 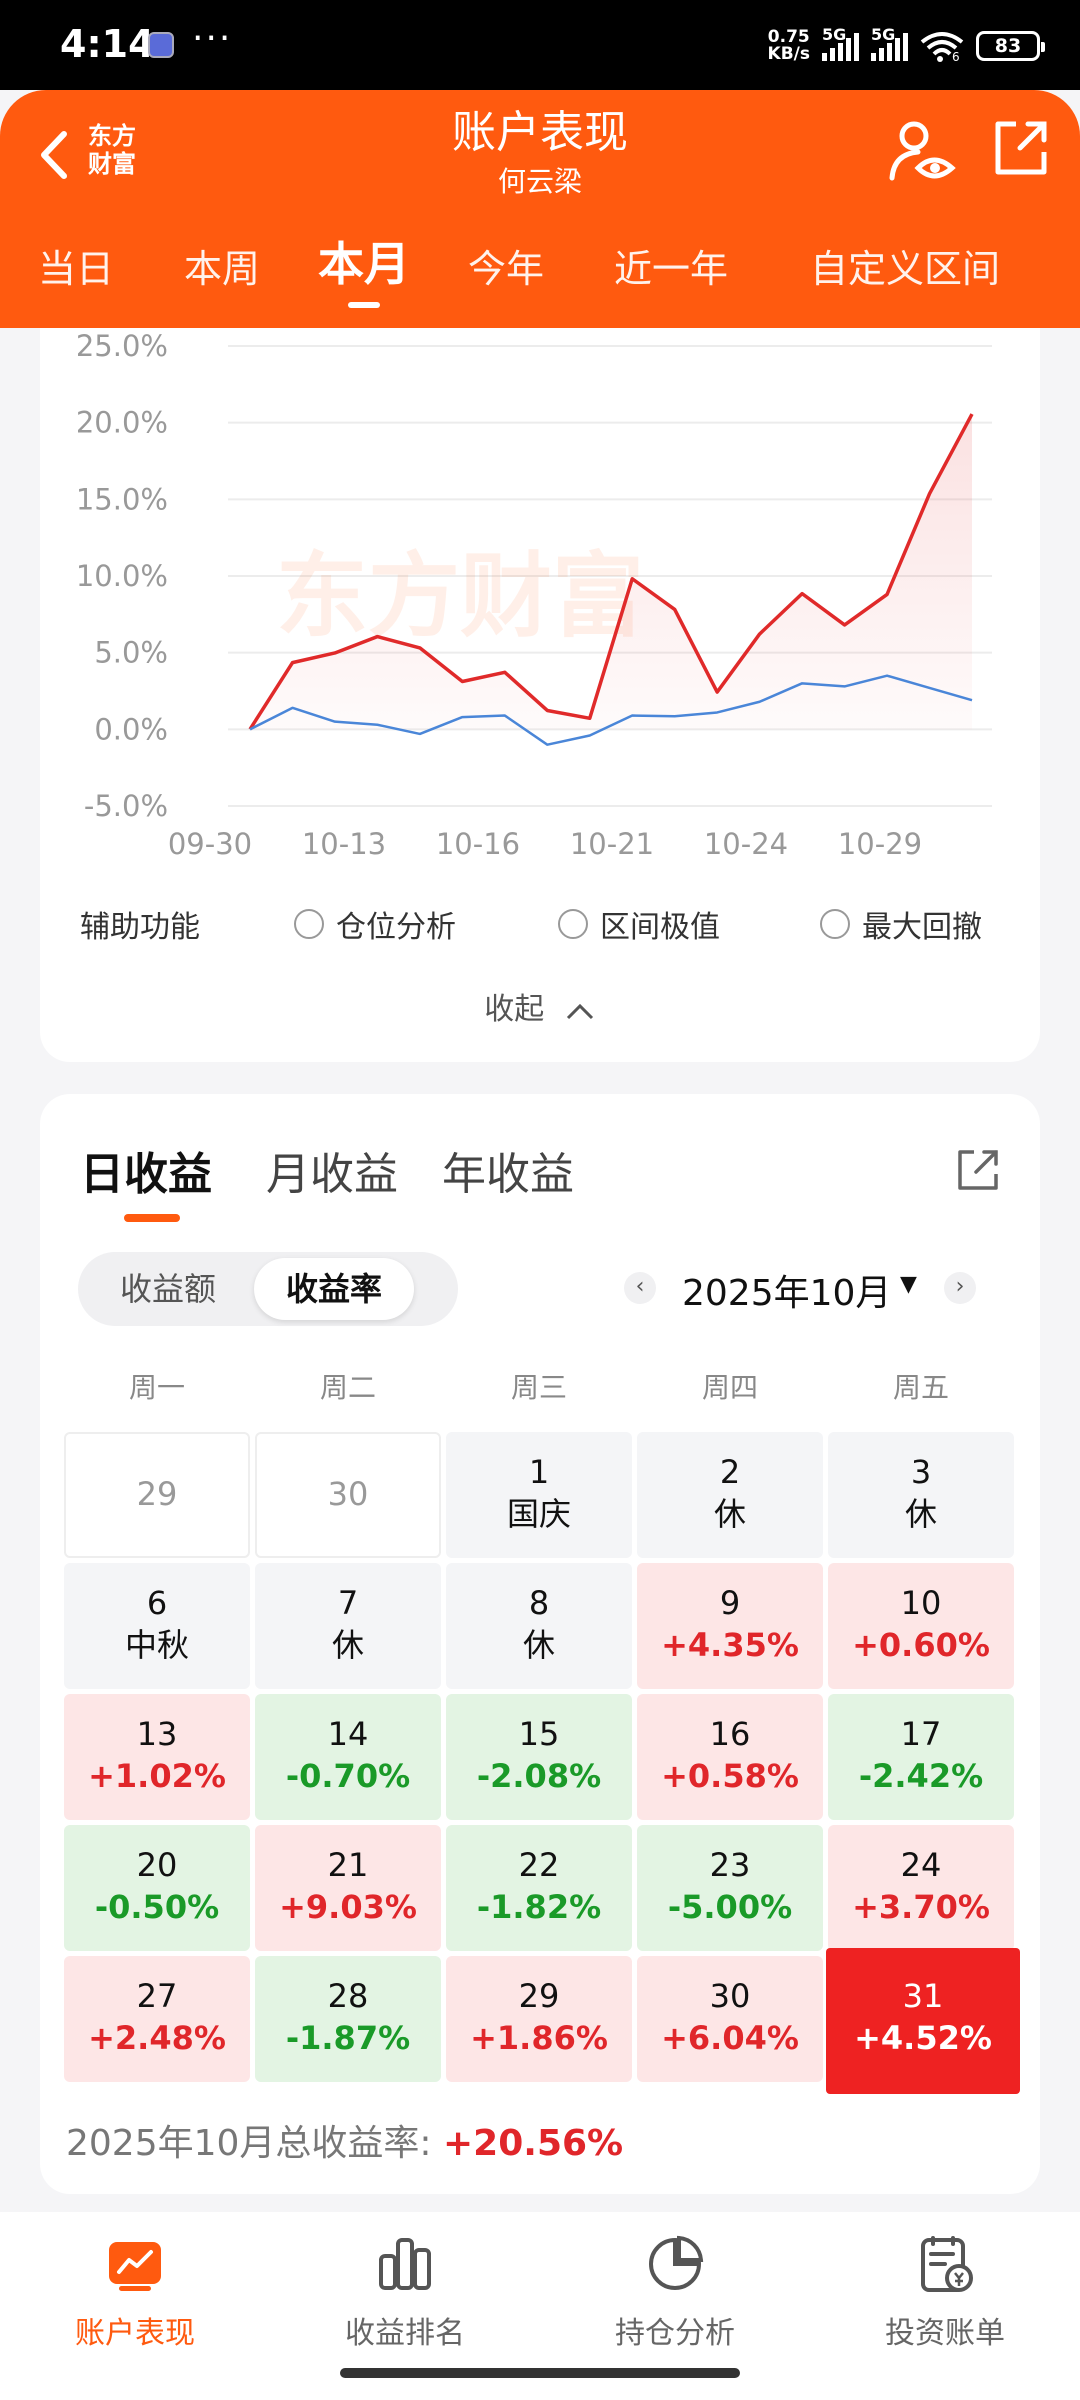 What do you see at coordinates (348, 1996) in the screenshot?
I see `day-number: 28` at bounding box center [348, 1996].